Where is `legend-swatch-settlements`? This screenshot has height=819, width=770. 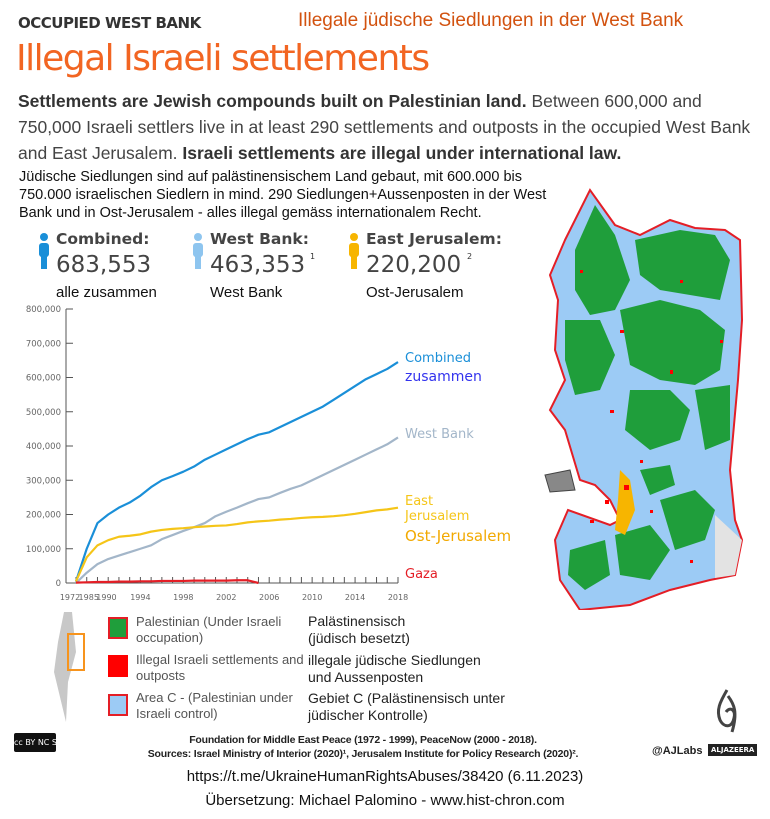 legend-swatch-settlements is located at coordinates (118, 666).